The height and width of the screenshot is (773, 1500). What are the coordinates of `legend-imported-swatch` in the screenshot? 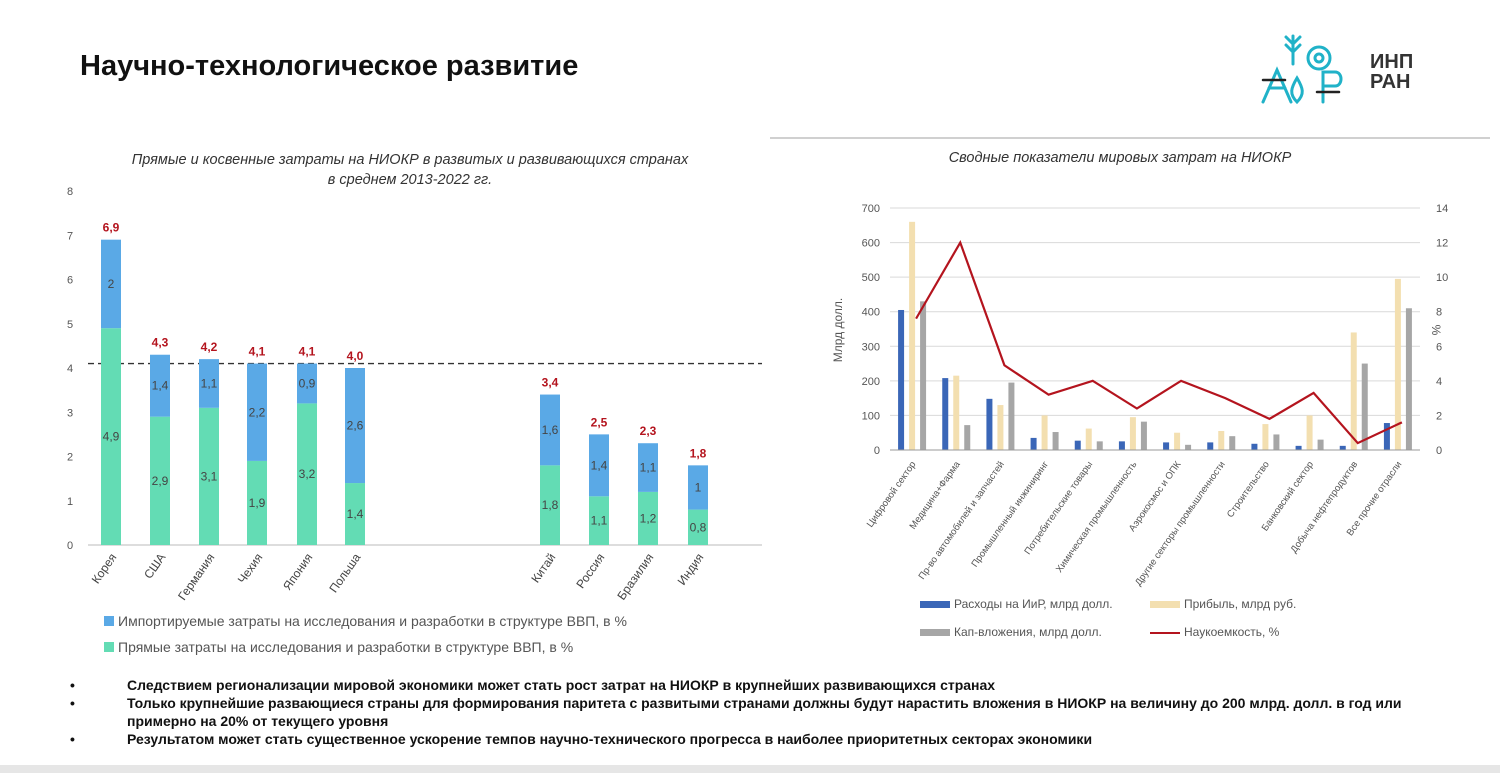 It's located at (109, 621).